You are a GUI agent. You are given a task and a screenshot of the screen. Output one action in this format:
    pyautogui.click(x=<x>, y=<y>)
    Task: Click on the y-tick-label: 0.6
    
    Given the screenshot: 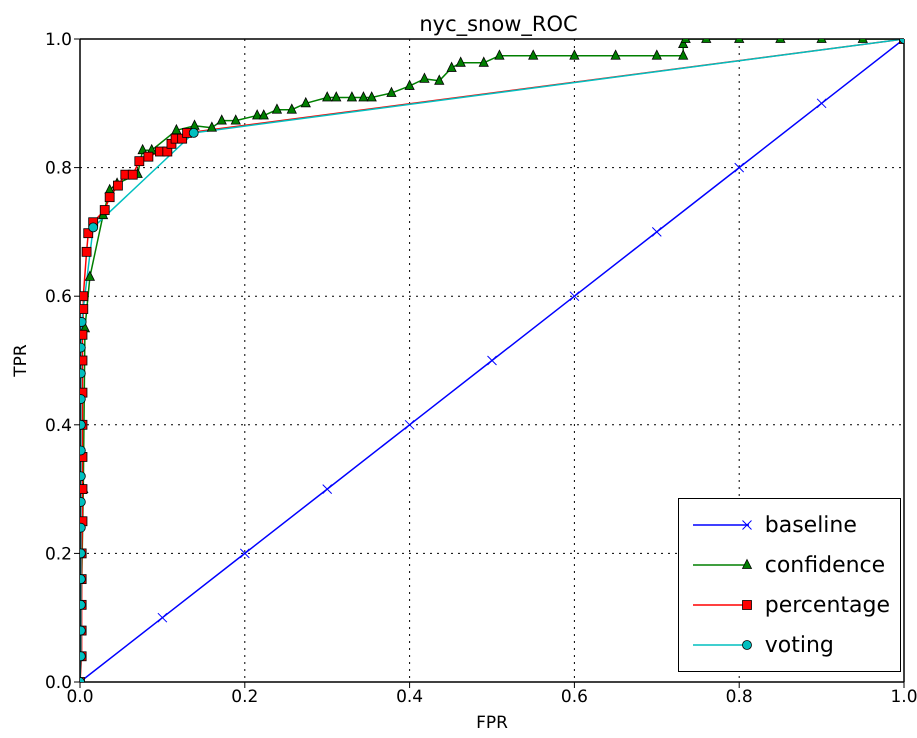 What is the action you would take?
    pyautogui.click(x=58, y=297)
    